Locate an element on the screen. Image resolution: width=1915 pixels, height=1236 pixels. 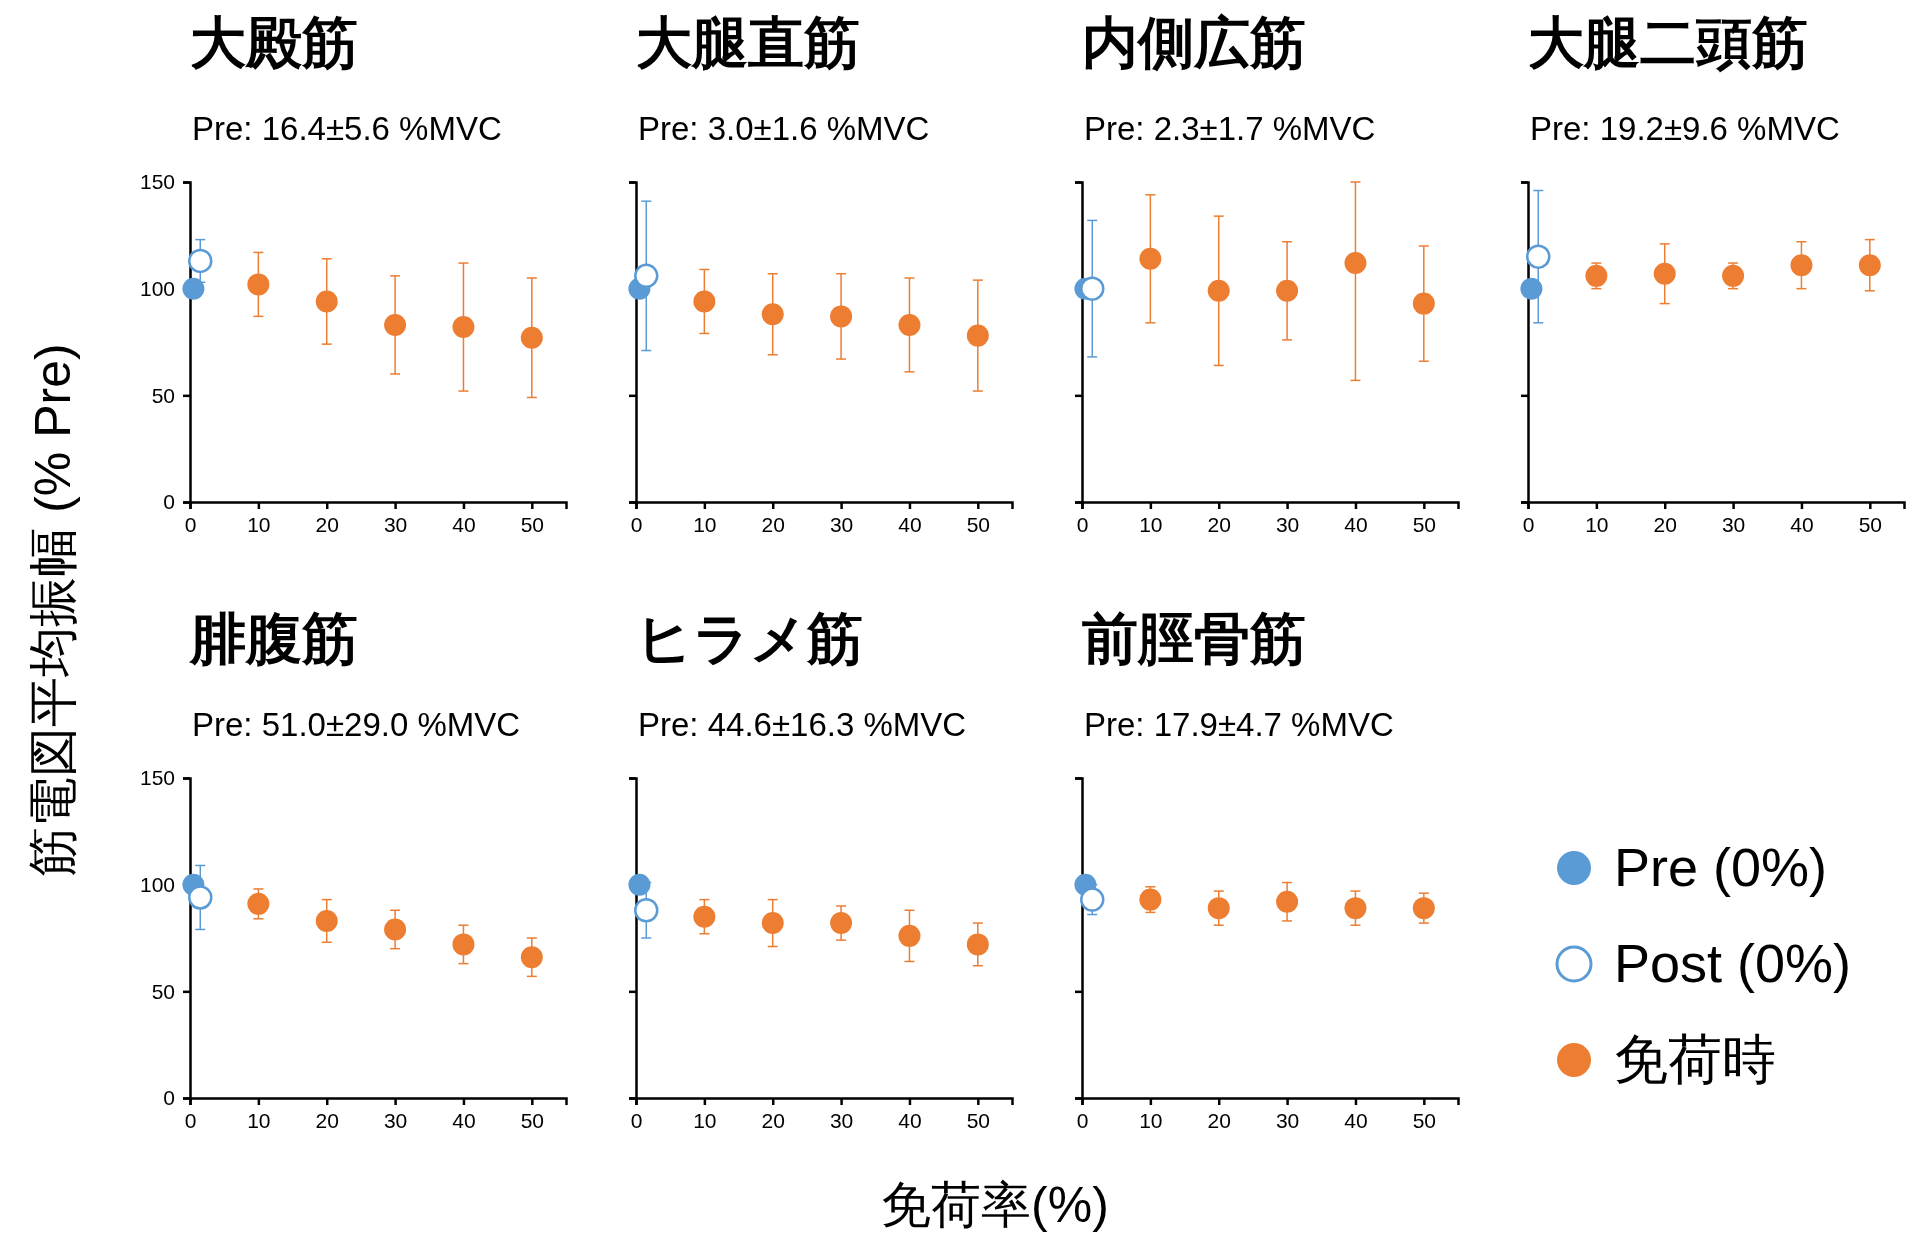
chart-title: 大腿二頭筋 is located at coordinates (1668, 42).